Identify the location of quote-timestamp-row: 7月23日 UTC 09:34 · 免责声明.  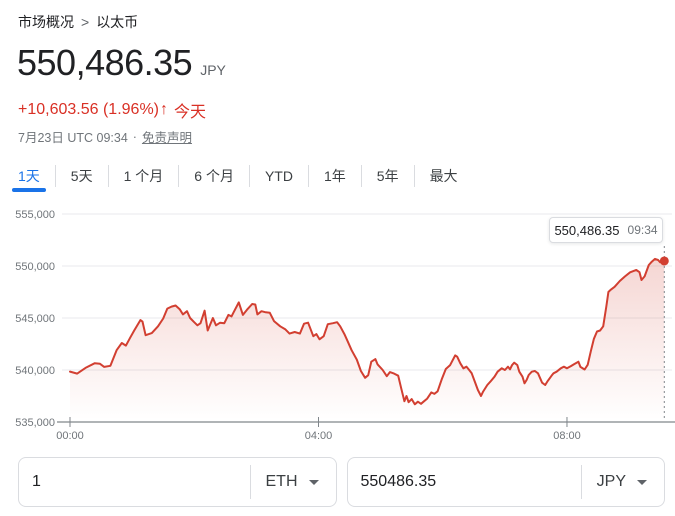
(105, 136).